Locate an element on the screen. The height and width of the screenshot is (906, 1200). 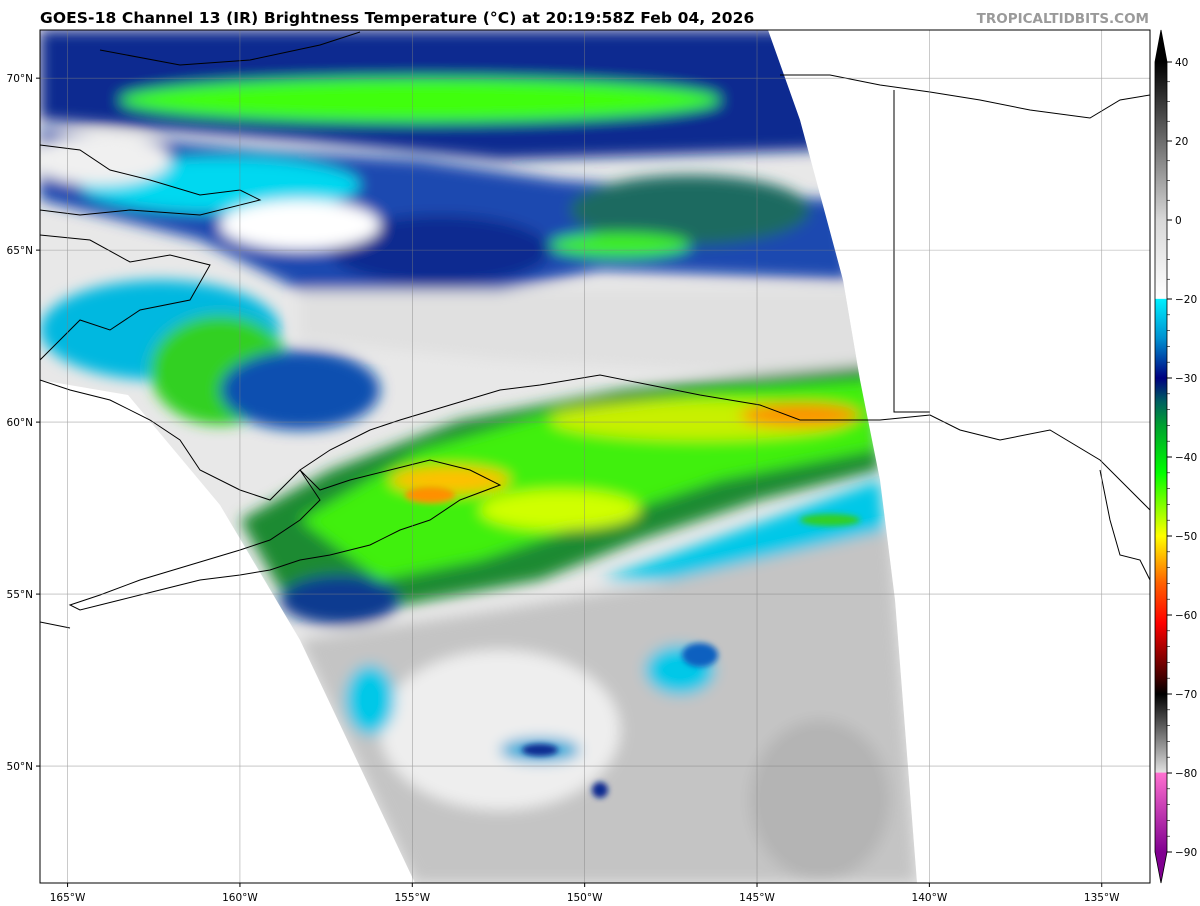
colorbar-bar is located at coordinates (1161, 456).